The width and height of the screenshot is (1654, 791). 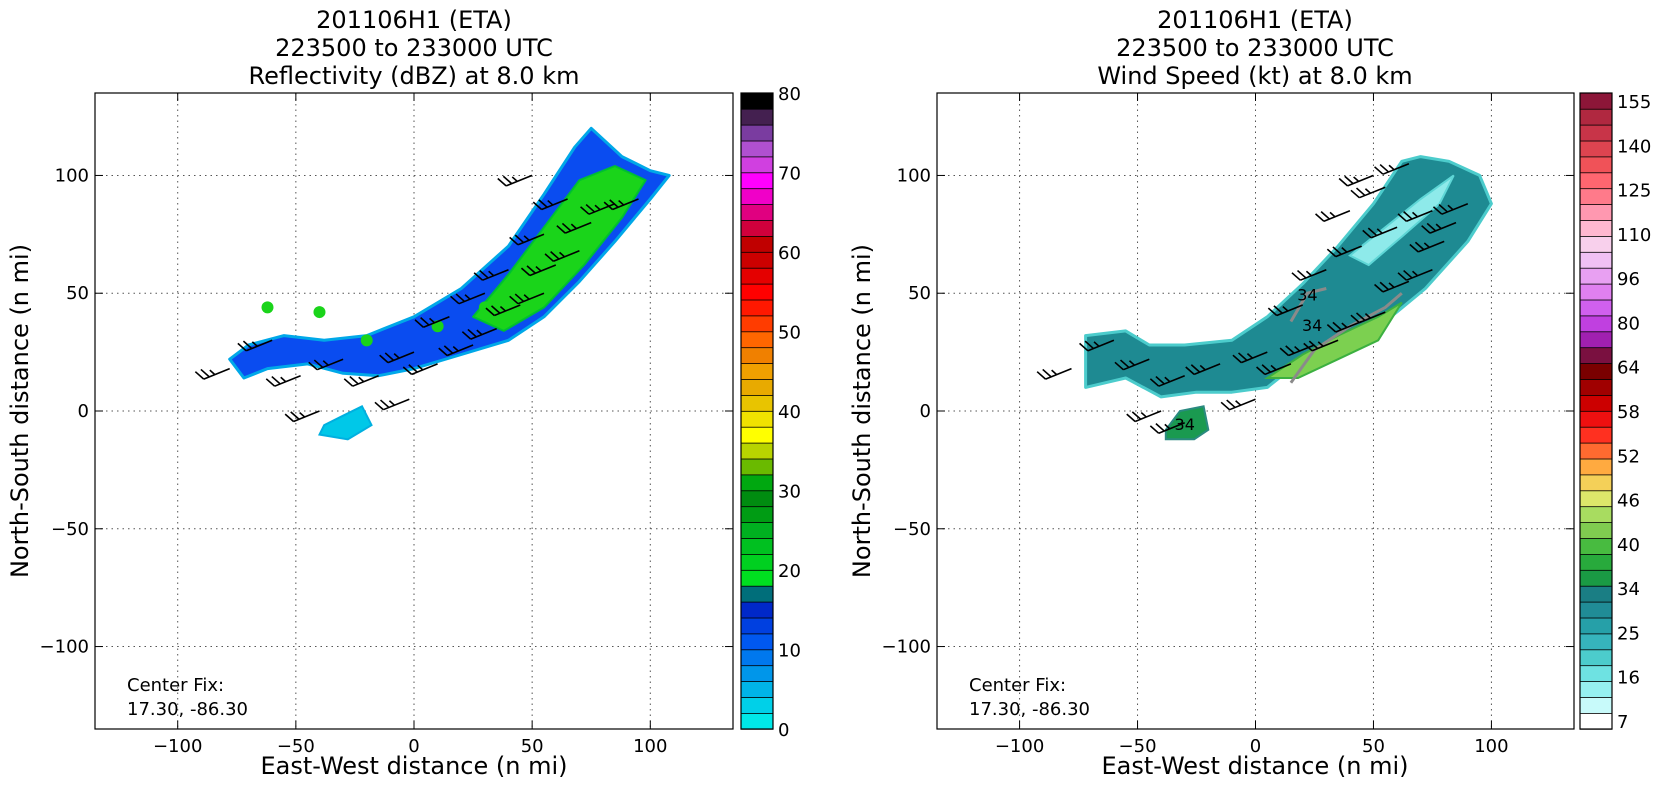 I want to click on panel2-wind-barbs, so click(x=1252, y=298).